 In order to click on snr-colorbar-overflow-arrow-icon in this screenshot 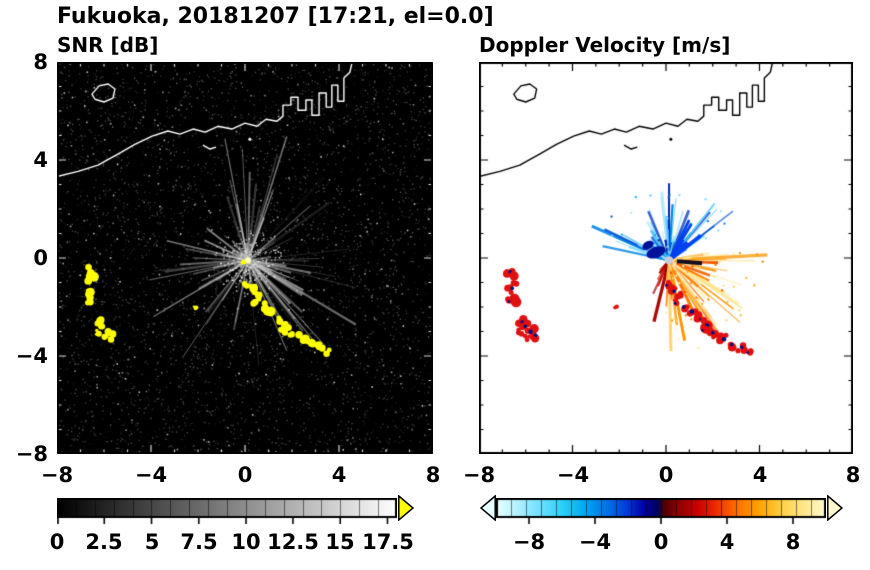, I will do `click(406, 508)`.